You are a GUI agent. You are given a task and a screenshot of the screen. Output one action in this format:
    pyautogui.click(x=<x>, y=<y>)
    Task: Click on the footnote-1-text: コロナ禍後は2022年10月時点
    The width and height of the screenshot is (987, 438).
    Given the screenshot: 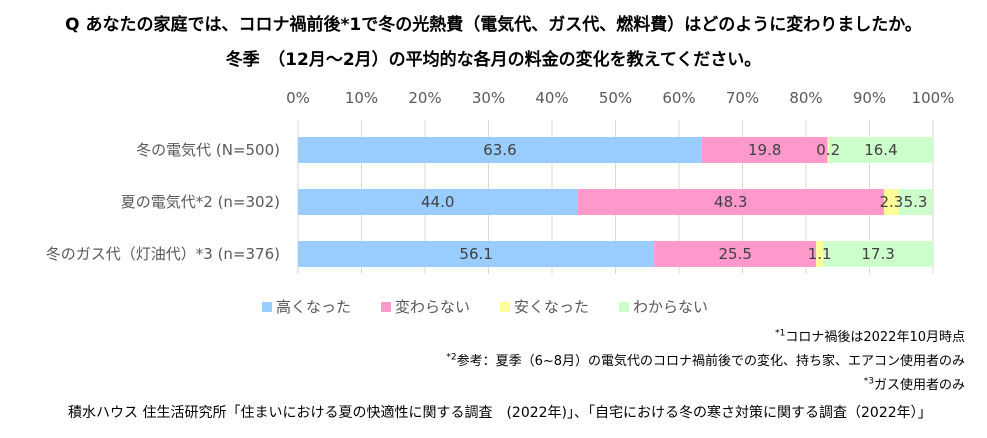 What is the action you would take?
    pyautogui.click(x=875, y=337)
    